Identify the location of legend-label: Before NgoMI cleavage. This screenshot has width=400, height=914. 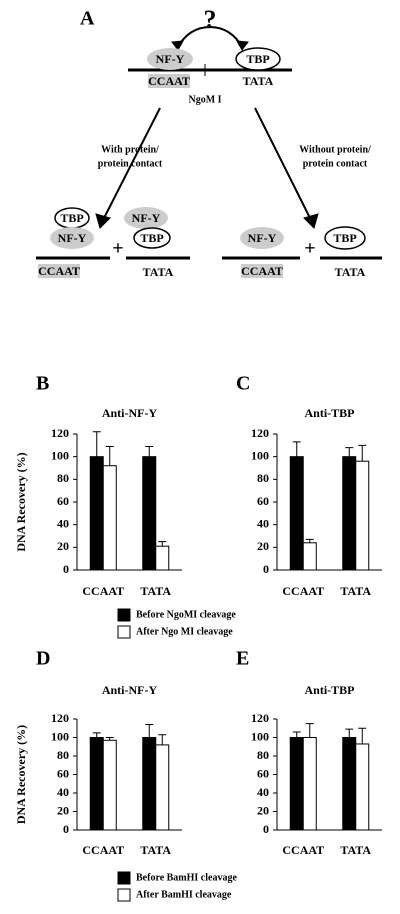
(186, 614).